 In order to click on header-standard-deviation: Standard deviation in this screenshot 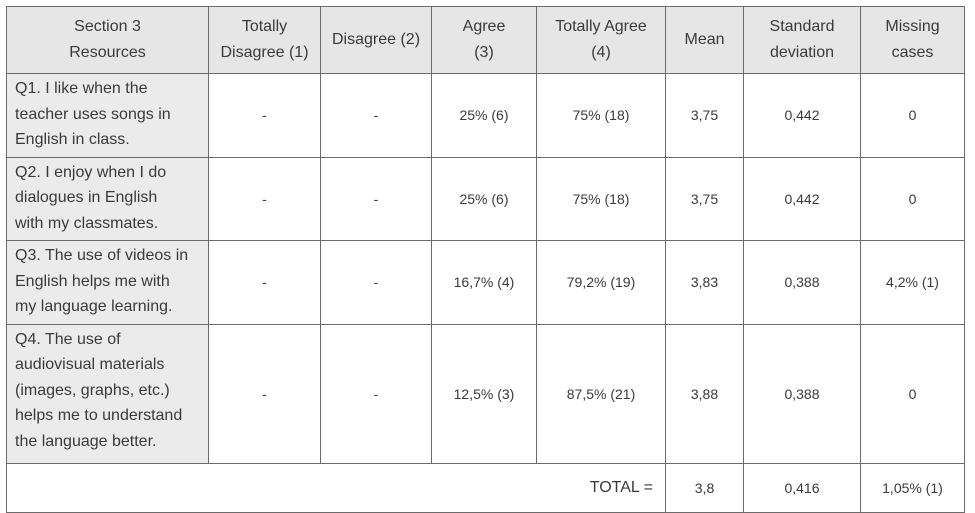, I will do `click(802, 40)`.